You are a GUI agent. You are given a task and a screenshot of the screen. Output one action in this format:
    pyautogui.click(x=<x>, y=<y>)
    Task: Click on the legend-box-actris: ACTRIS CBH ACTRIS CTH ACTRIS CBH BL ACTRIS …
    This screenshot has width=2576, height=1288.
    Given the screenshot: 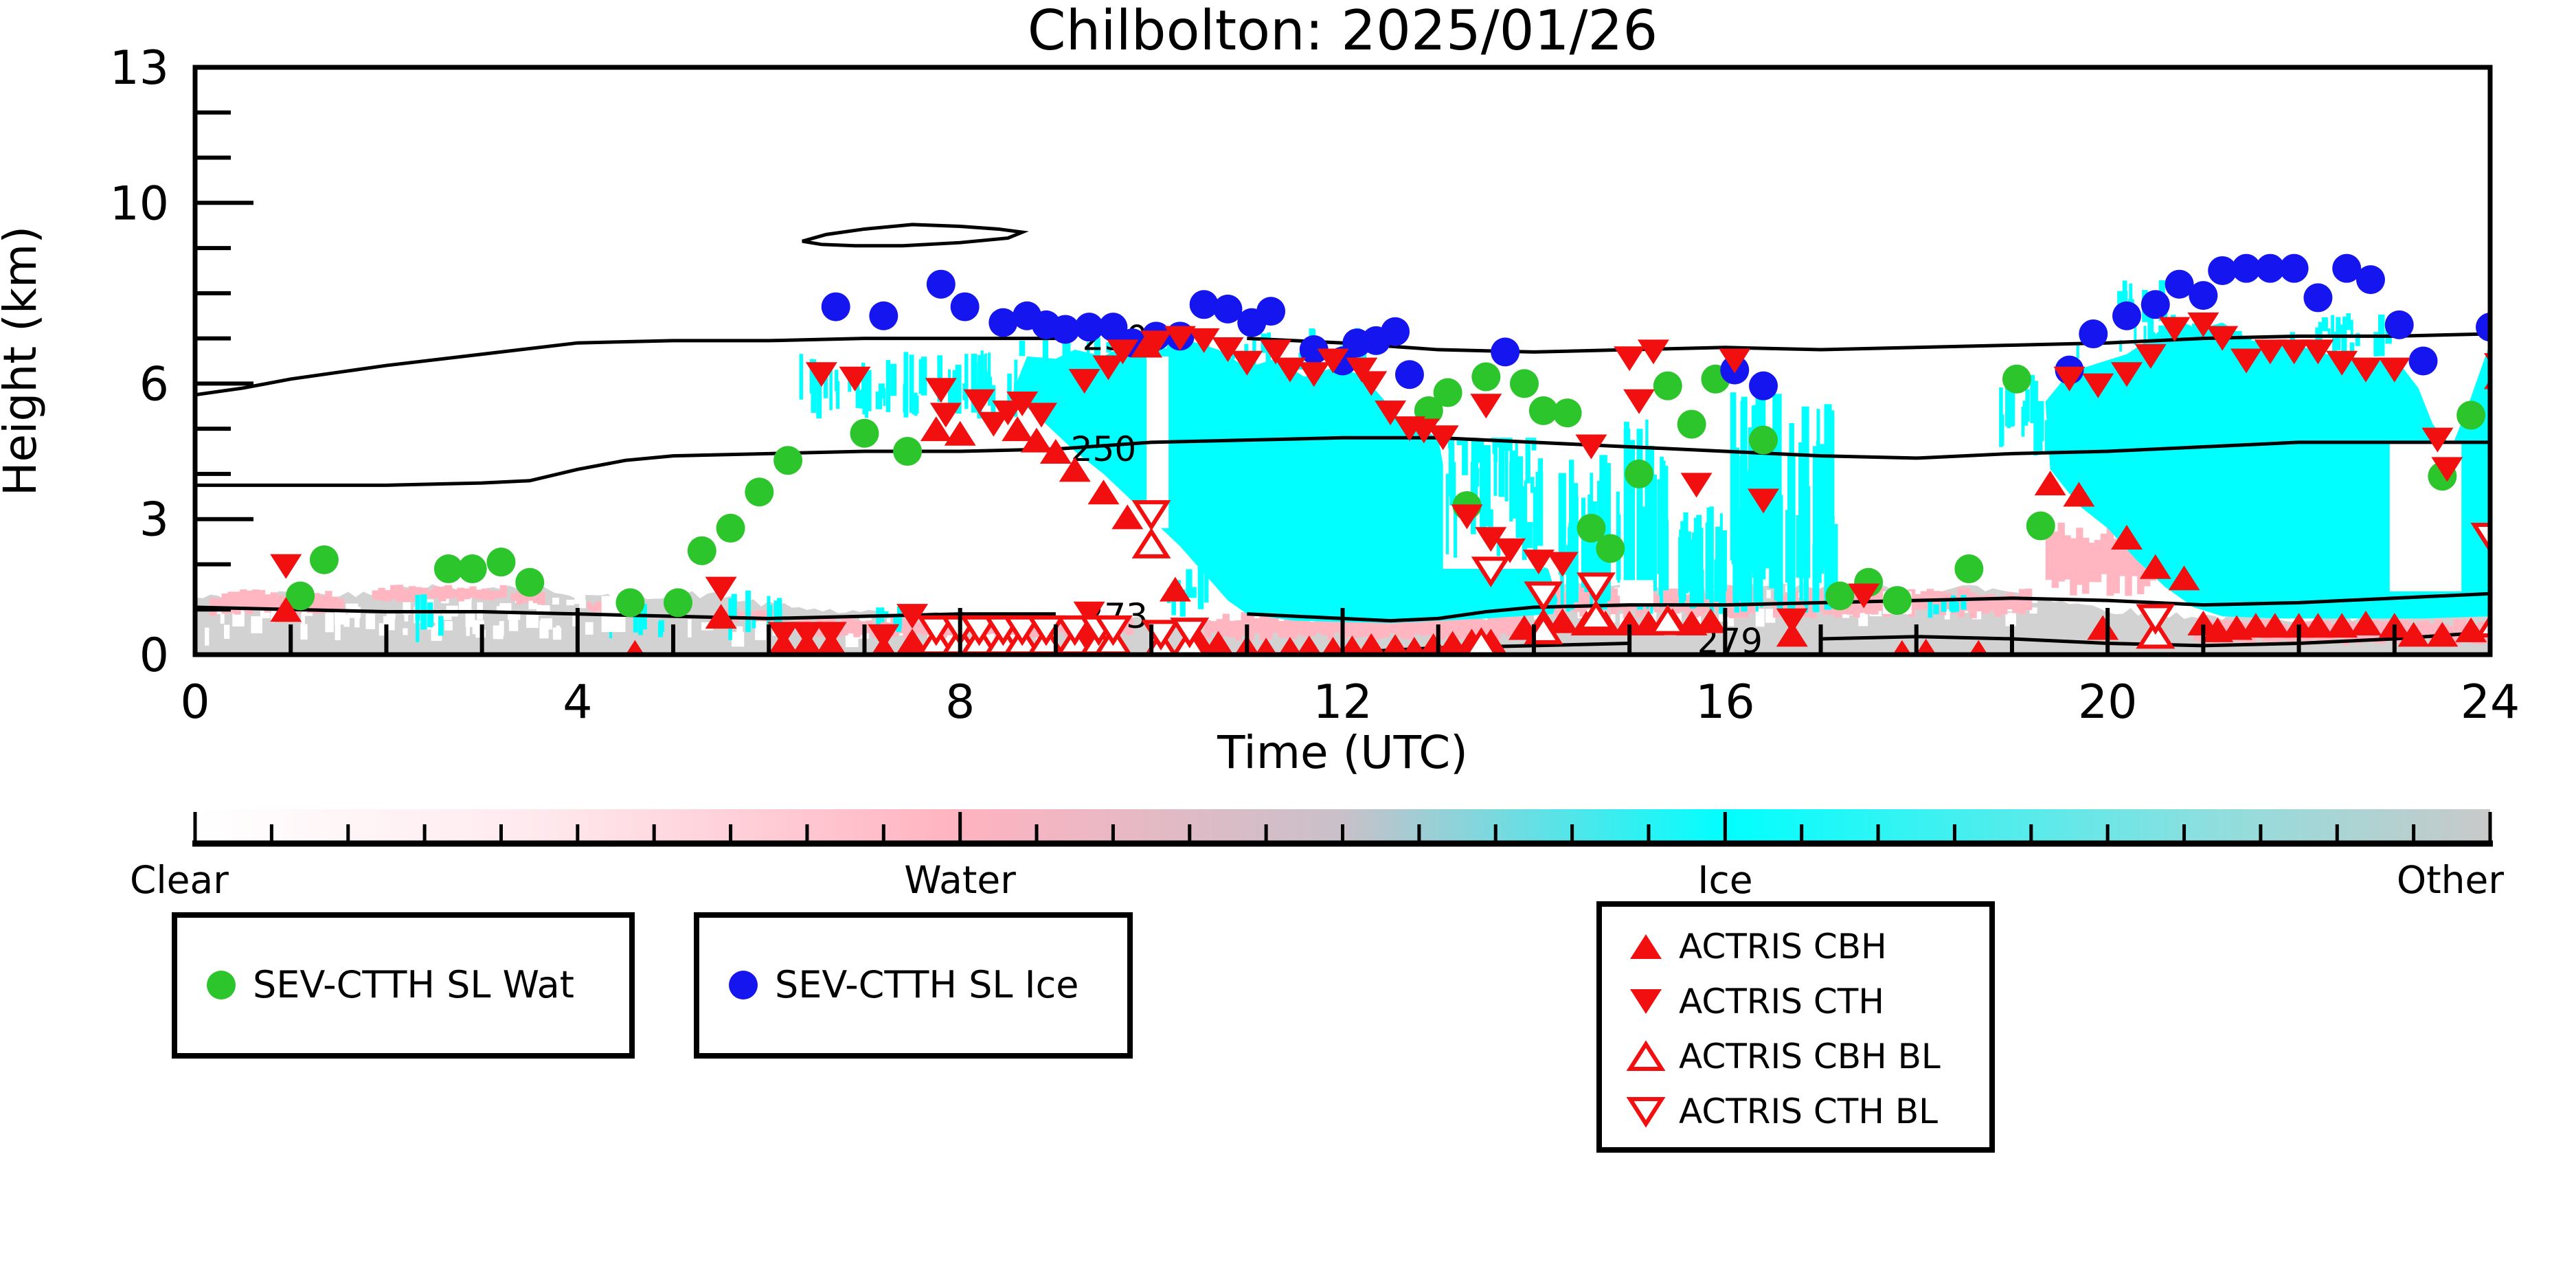 What is the action you would take?
    pyautogui.click(x=1795, y=1027)
    